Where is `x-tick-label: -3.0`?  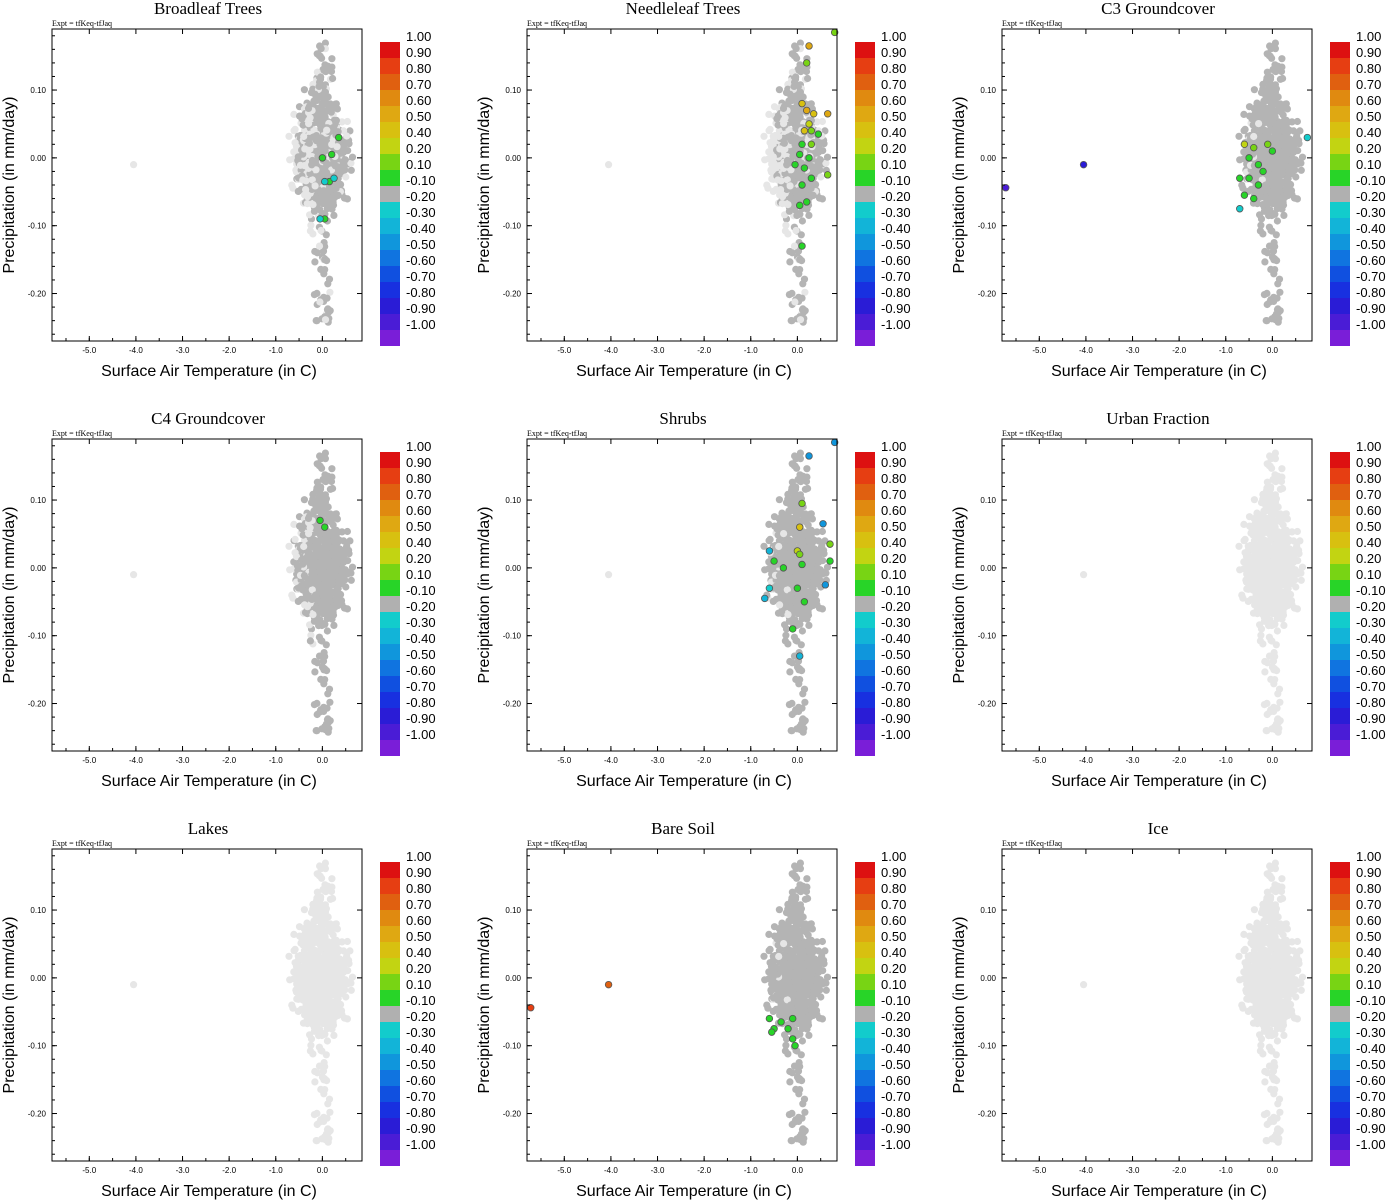 x-tick-label: -3.0 is located at coordinates (183, 350).